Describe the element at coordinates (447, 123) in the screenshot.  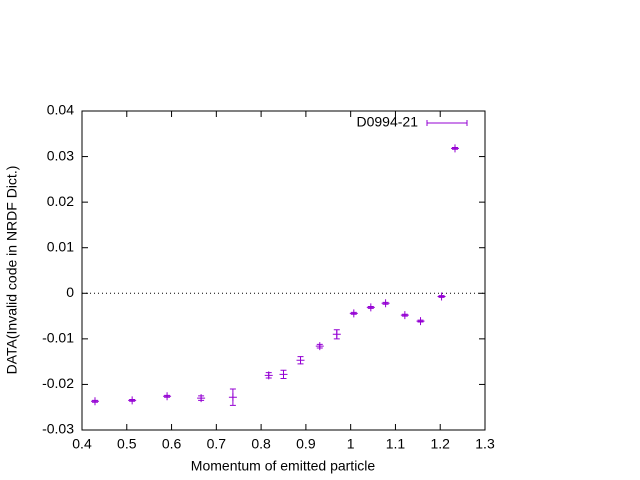
I see `legend-sample` at that location.